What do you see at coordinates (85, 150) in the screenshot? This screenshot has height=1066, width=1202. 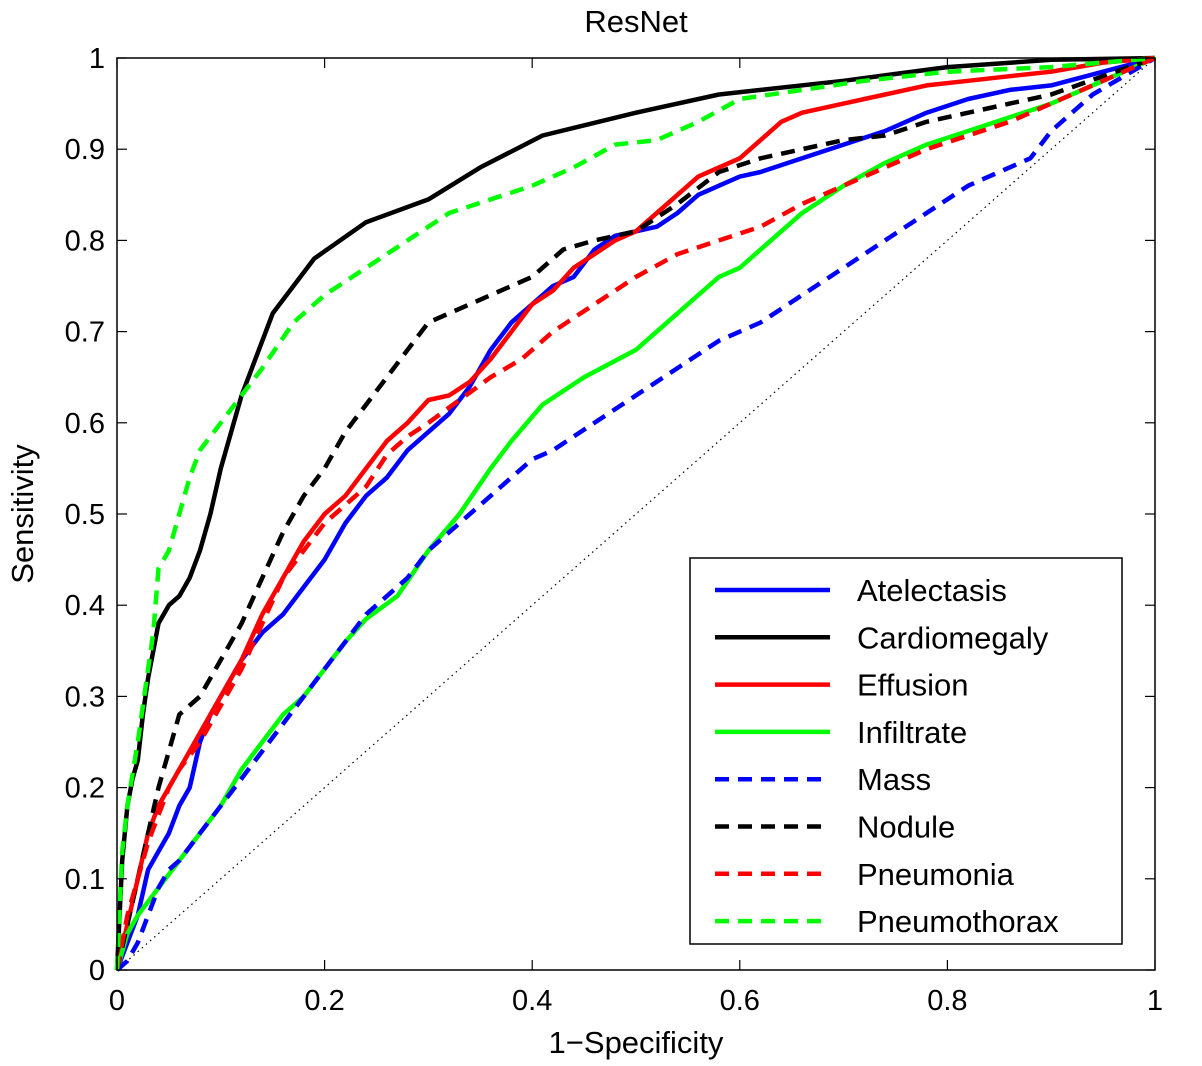 I see `y-tick-label: 0.9` at bounding box center [85, 150].